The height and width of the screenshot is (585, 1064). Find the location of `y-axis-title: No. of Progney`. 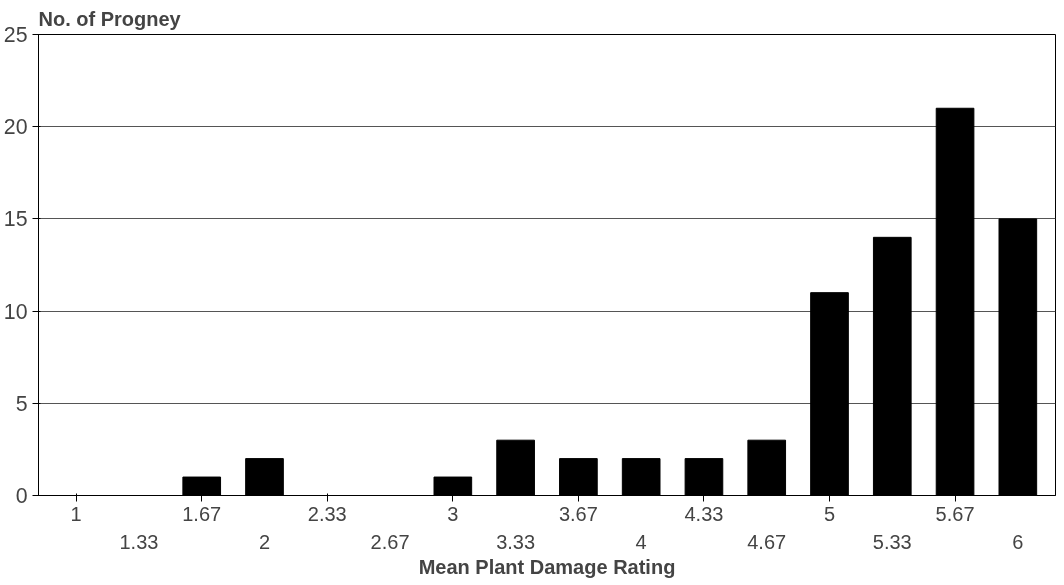

y-axis-title: No. of Progney is located at coordinates (110, 18).